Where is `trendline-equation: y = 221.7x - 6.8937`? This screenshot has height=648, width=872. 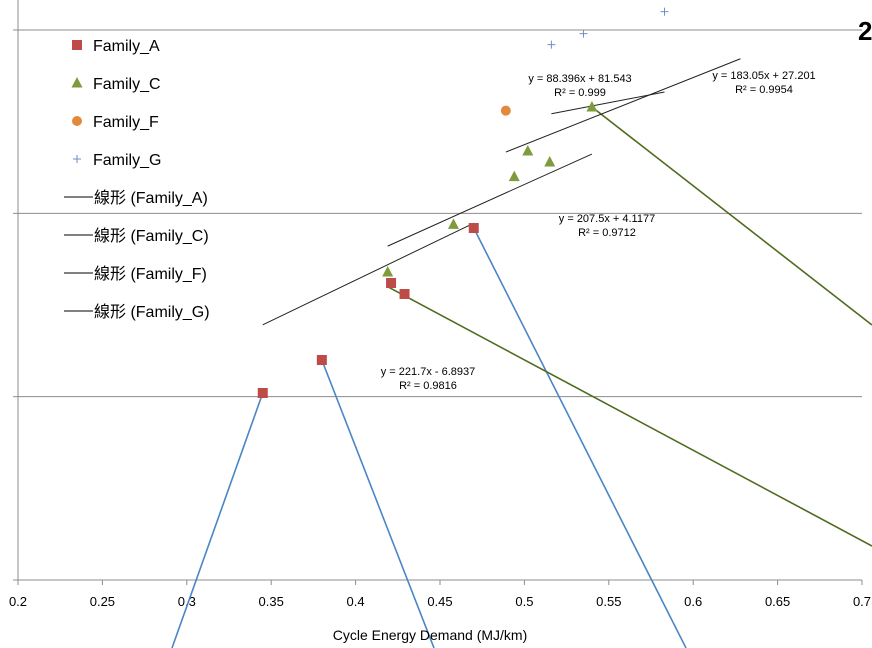
trendline-equation: y = 221.7x - 6.8937 is located at coordinates (428, 372).